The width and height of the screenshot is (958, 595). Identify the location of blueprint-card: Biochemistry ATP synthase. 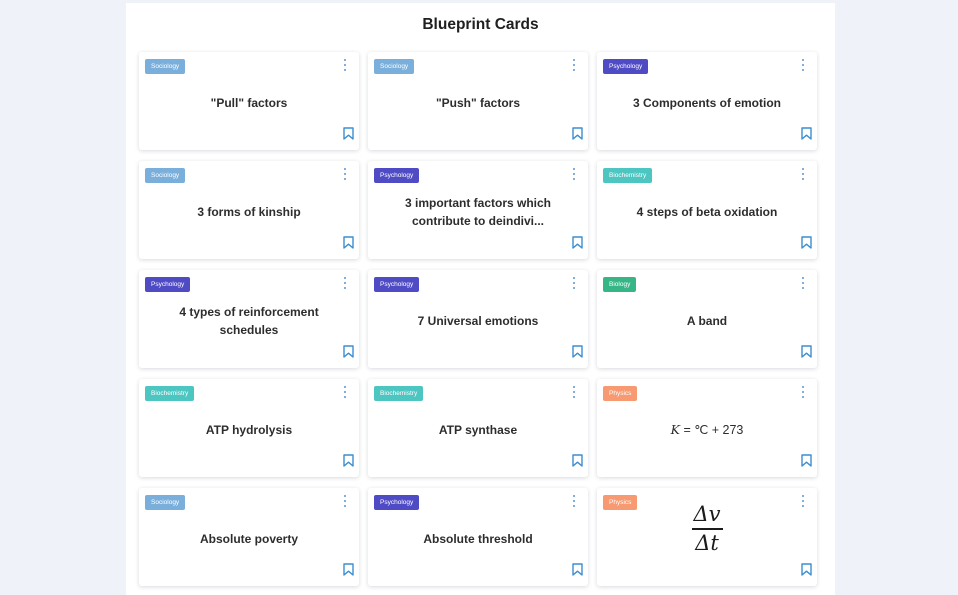
(478, 428).